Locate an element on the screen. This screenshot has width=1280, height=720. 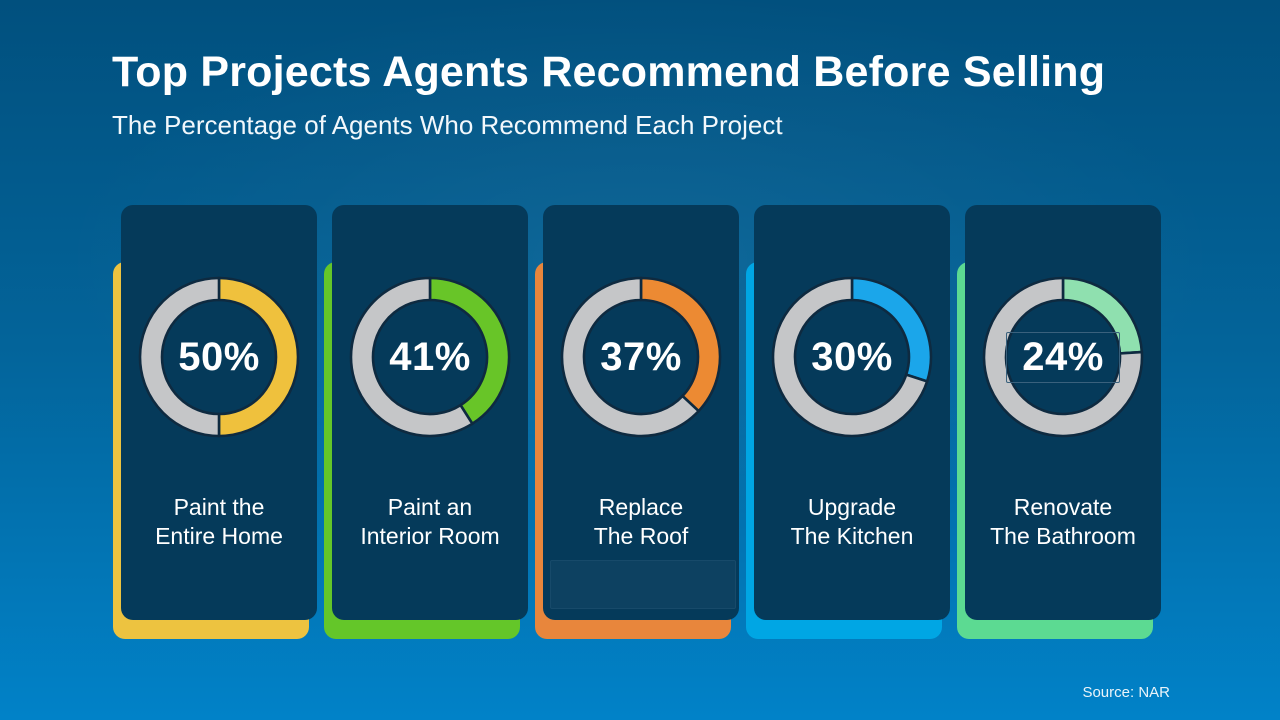
card-paint-interior-room: 41% Paint an Interior Room is located at coordinates (426, 422).